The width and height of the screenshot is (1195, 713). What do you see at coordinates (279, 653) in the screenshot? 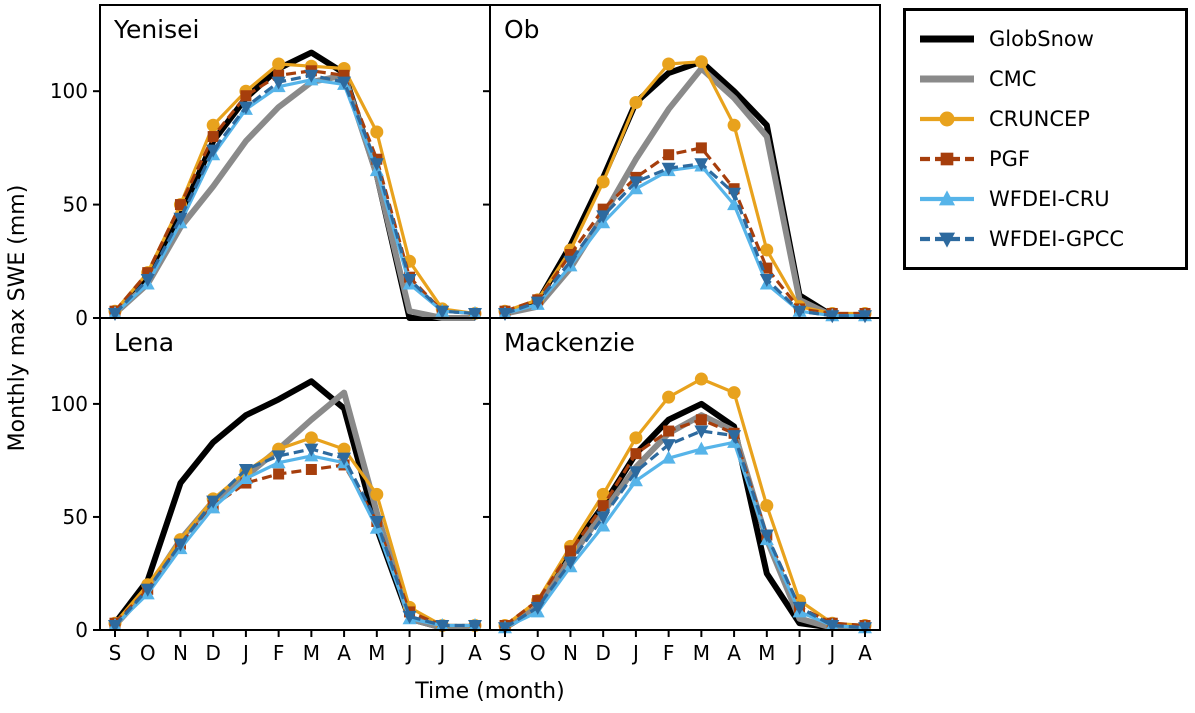
I see `x-tick-label: F` at bounding box center [279, 653].